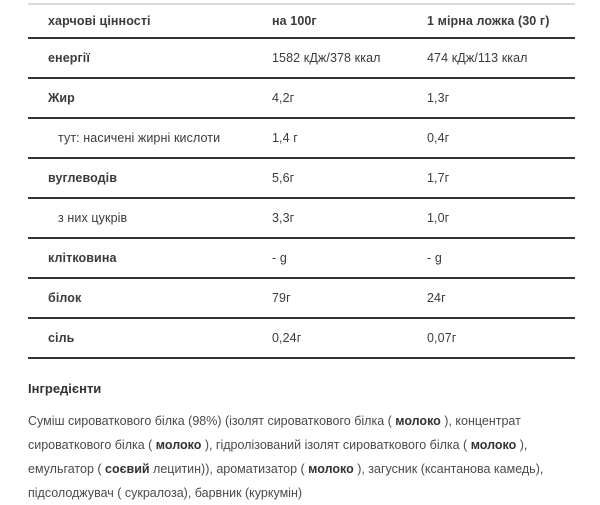 The width and height of the screenshot is (600, 505). Describe the element at coordinates (65, 298) in the screenshot. I see `row-label: білок` at that location.